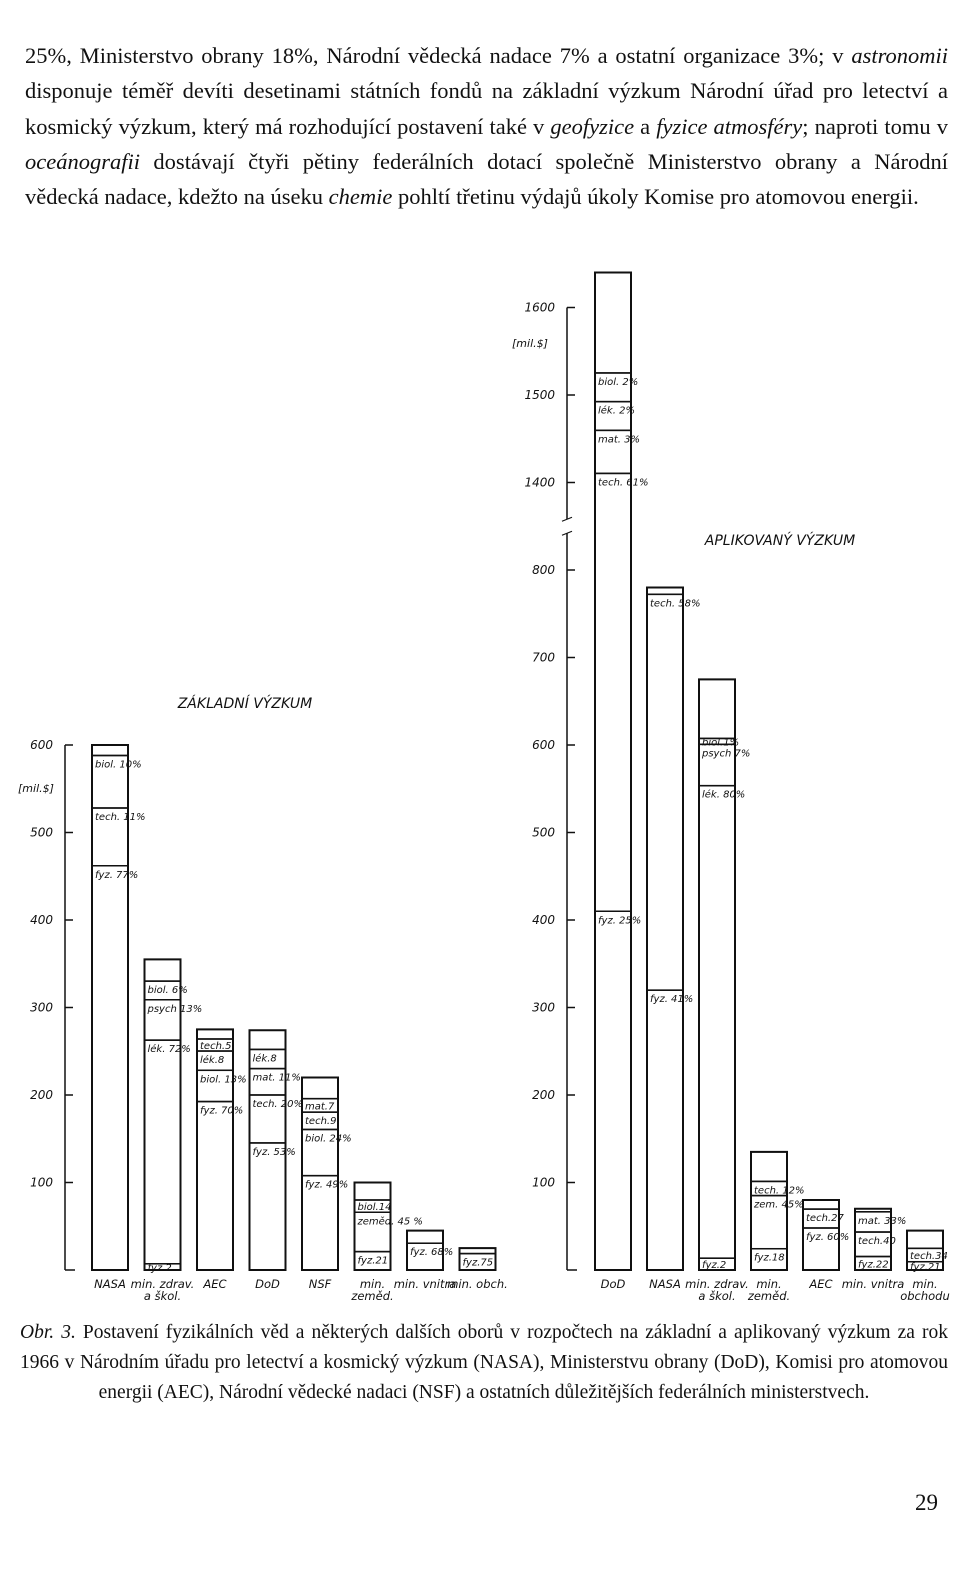  Describe the element at coordinates (221, 1111) in the screenshot. I see `segment-label: fyz. 70%` at that location.